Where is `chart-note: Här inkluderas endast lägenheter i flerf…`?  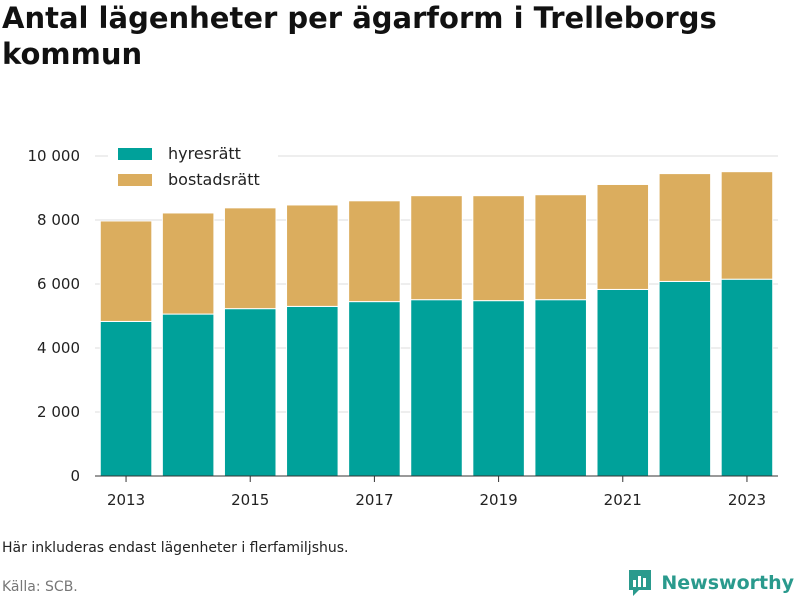 chart-note: Här inkluderas endast lägenheter i flerf… is located at coordinates (175, 548).